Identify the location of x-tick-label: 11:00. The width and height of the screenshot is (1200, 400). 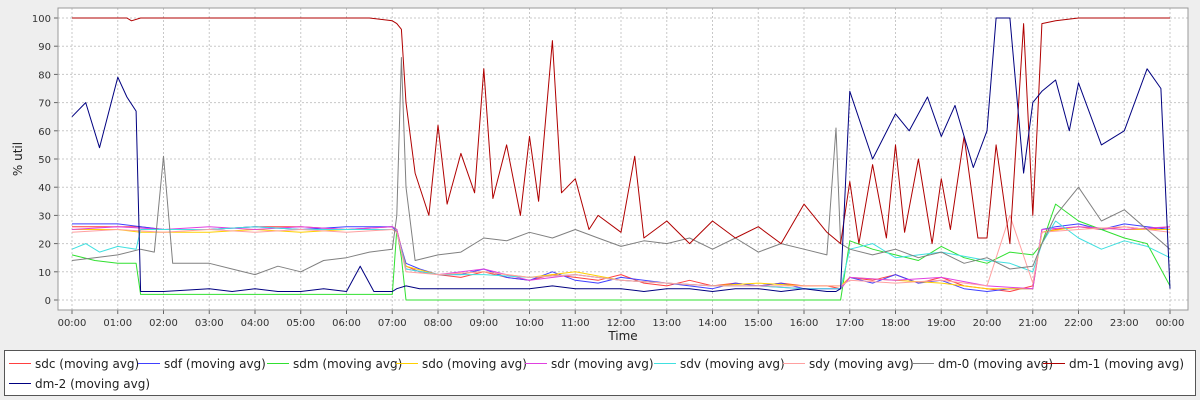
(575, 323).